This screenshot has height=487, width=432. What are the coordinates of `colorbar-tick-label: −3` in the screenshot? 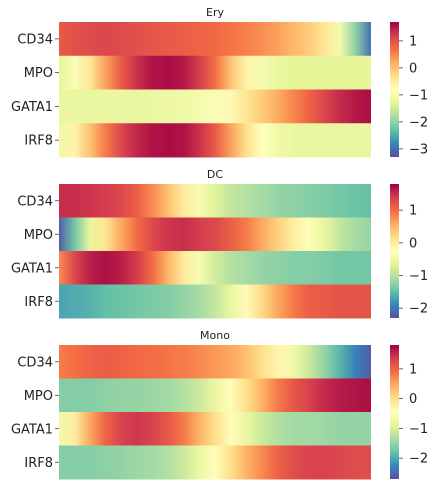 It's located at (418, 149).